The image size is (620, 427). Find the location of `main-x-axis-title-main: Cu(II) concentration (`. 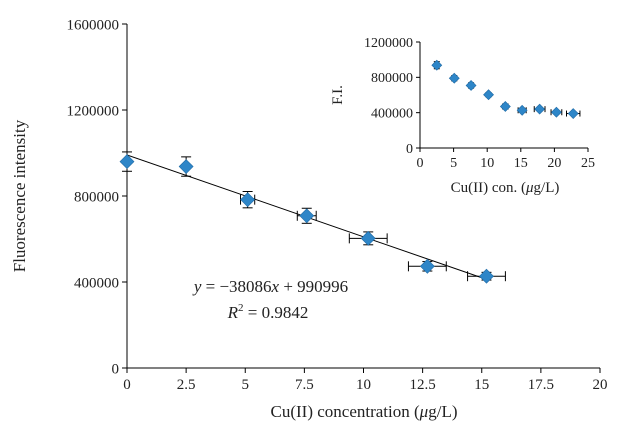

main-x-axis-title-main: Cu(II) concentration ( is located at coordinates (345, 411).